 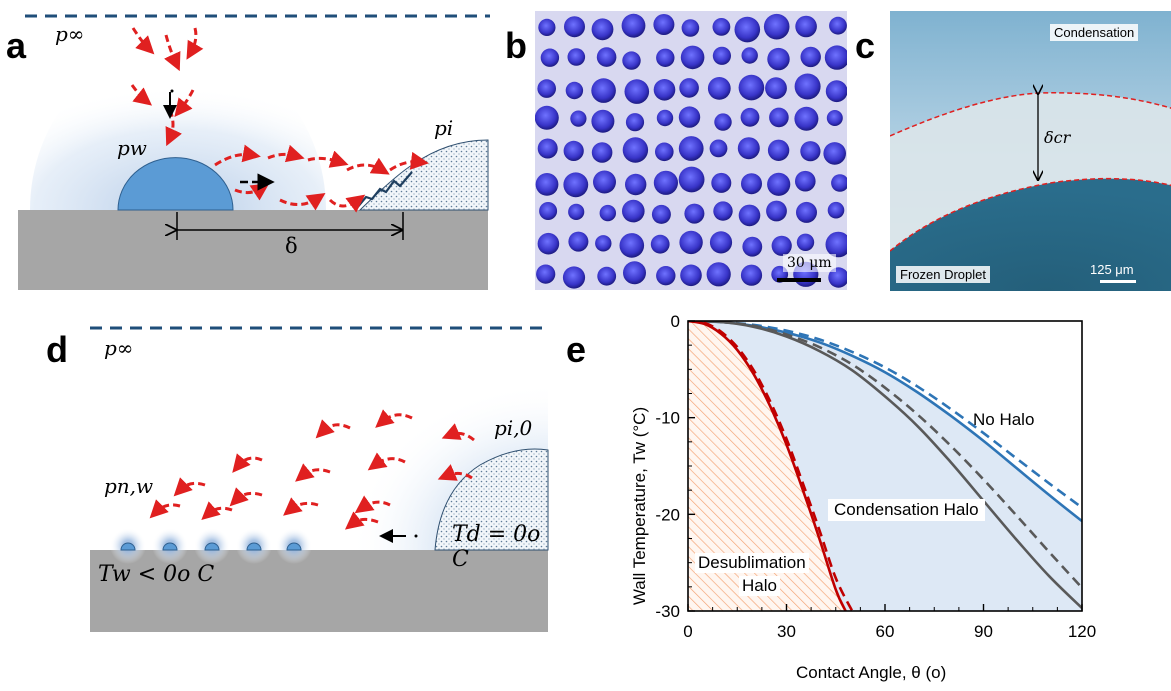 What do you see at coordinates (516, 45) in the screenshot?
I see `panel-letter-b: b` at bounding box center [516, 45].